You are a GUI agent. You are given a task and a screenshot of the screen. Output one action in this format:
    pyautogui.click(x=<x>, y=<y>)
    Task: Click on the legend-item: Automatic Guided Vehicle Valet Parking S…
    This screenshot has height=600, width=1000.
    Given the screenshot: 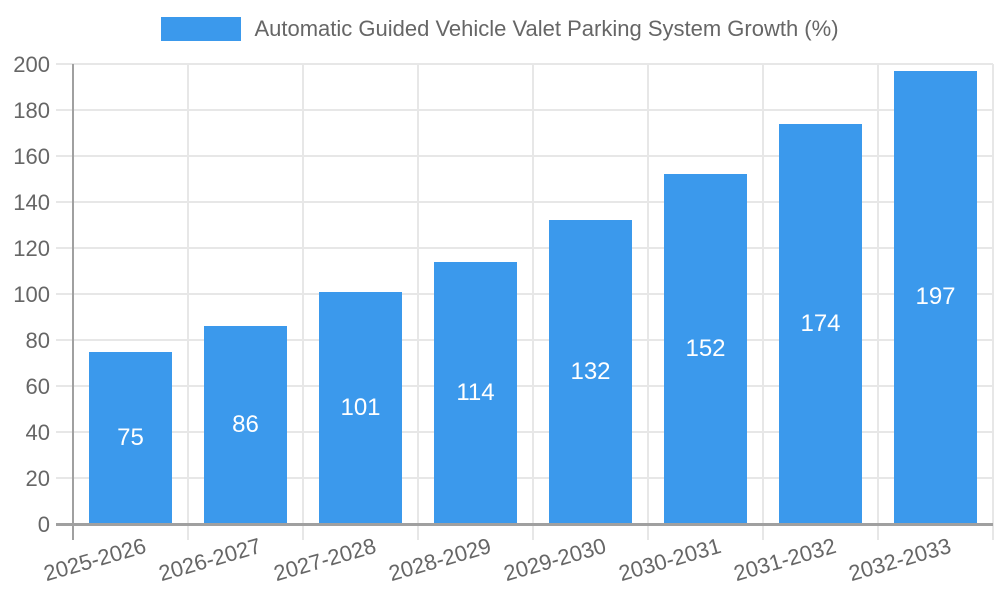 What is the action you would take?
    pyautogui.click(x=500, y=29)
    